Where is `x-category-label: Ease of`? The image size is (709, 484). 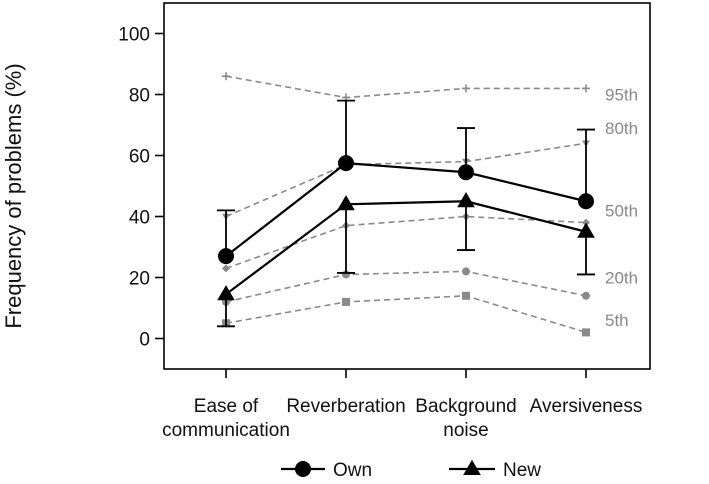
x-category-label: Ease of is located at coordinates (226, 406).